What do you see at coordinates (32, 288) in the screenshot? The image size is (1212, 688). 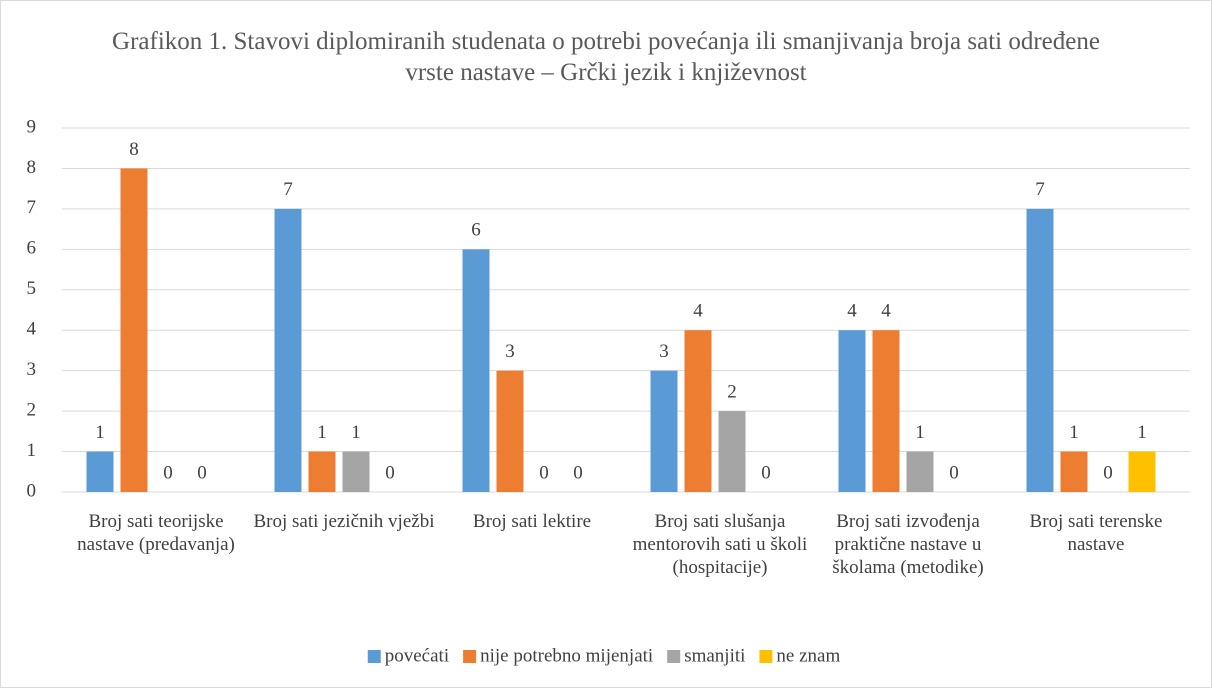 I see `y-tick-label: 5` at bounding box center [32, 288].